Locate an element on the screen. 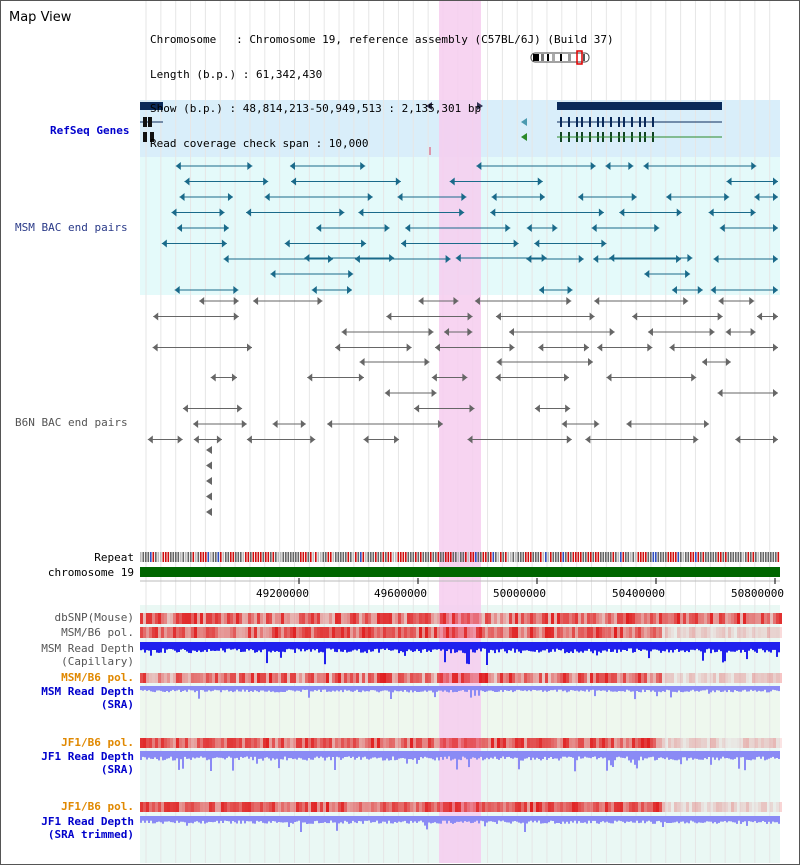  track-label-b6n-bac: B6N BAC end pairs is located at coordinates (71, 422).